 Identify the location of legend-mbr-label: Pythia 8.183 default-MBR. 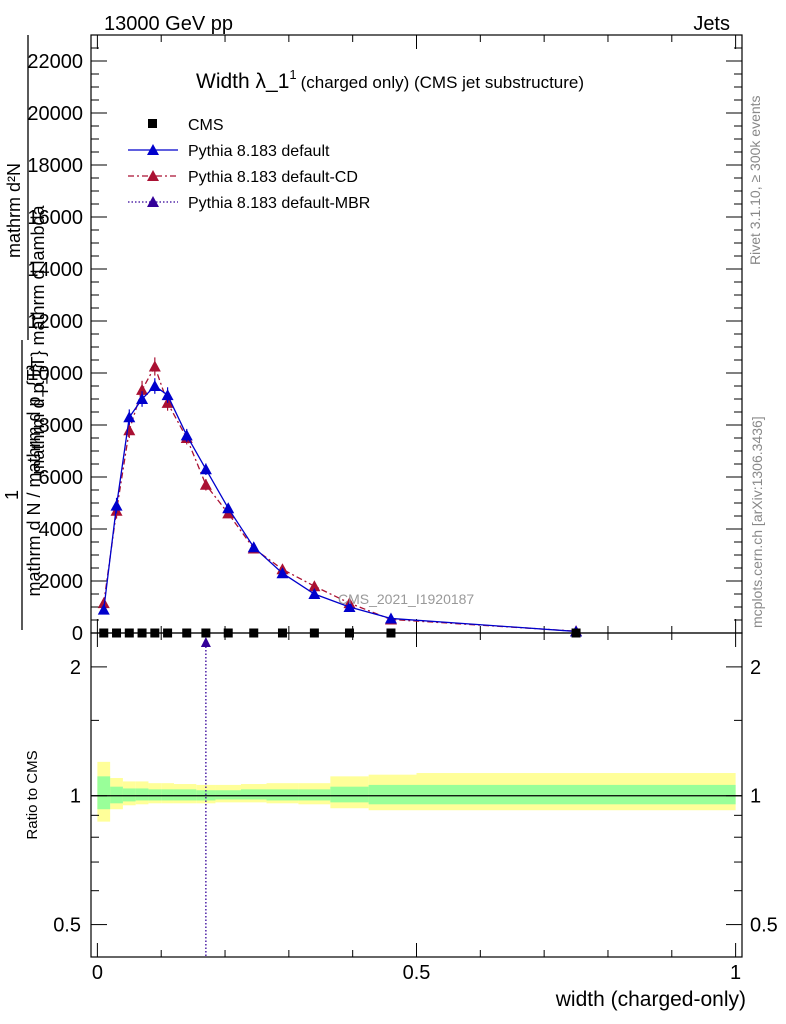
(279, 203).